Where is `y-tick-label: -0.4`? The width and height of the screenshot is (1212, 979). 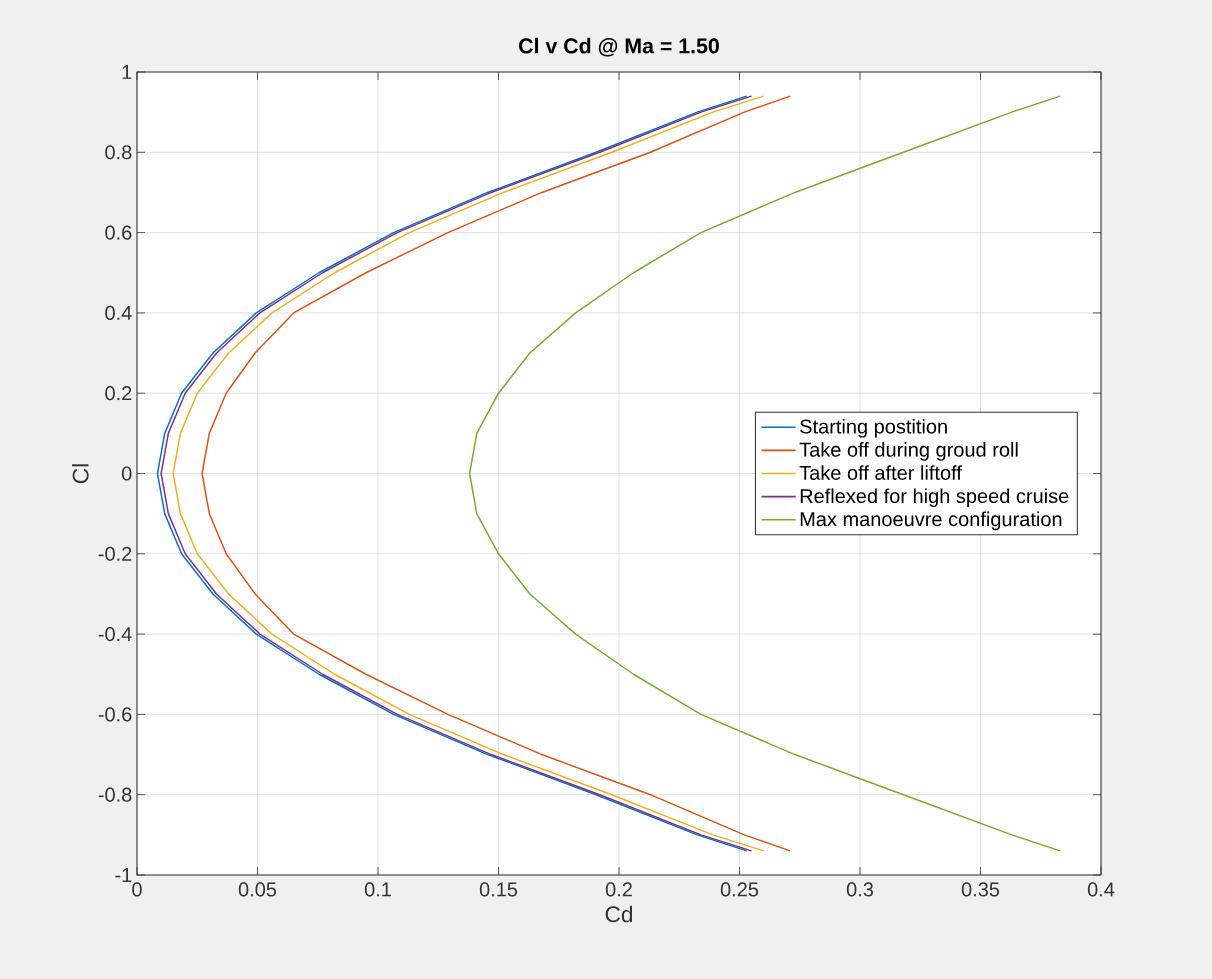 y-tick-label: -0.4 is located at coordinates (115, 634).